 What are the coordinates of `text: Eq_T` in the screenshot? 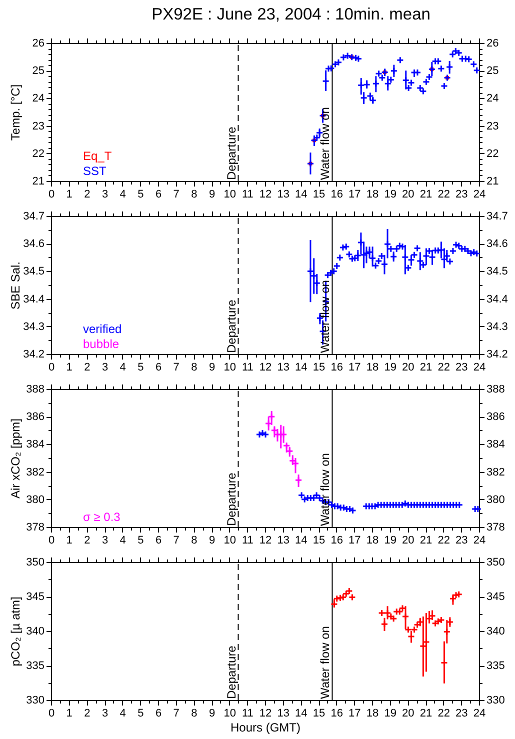 It's located at (97, 156).